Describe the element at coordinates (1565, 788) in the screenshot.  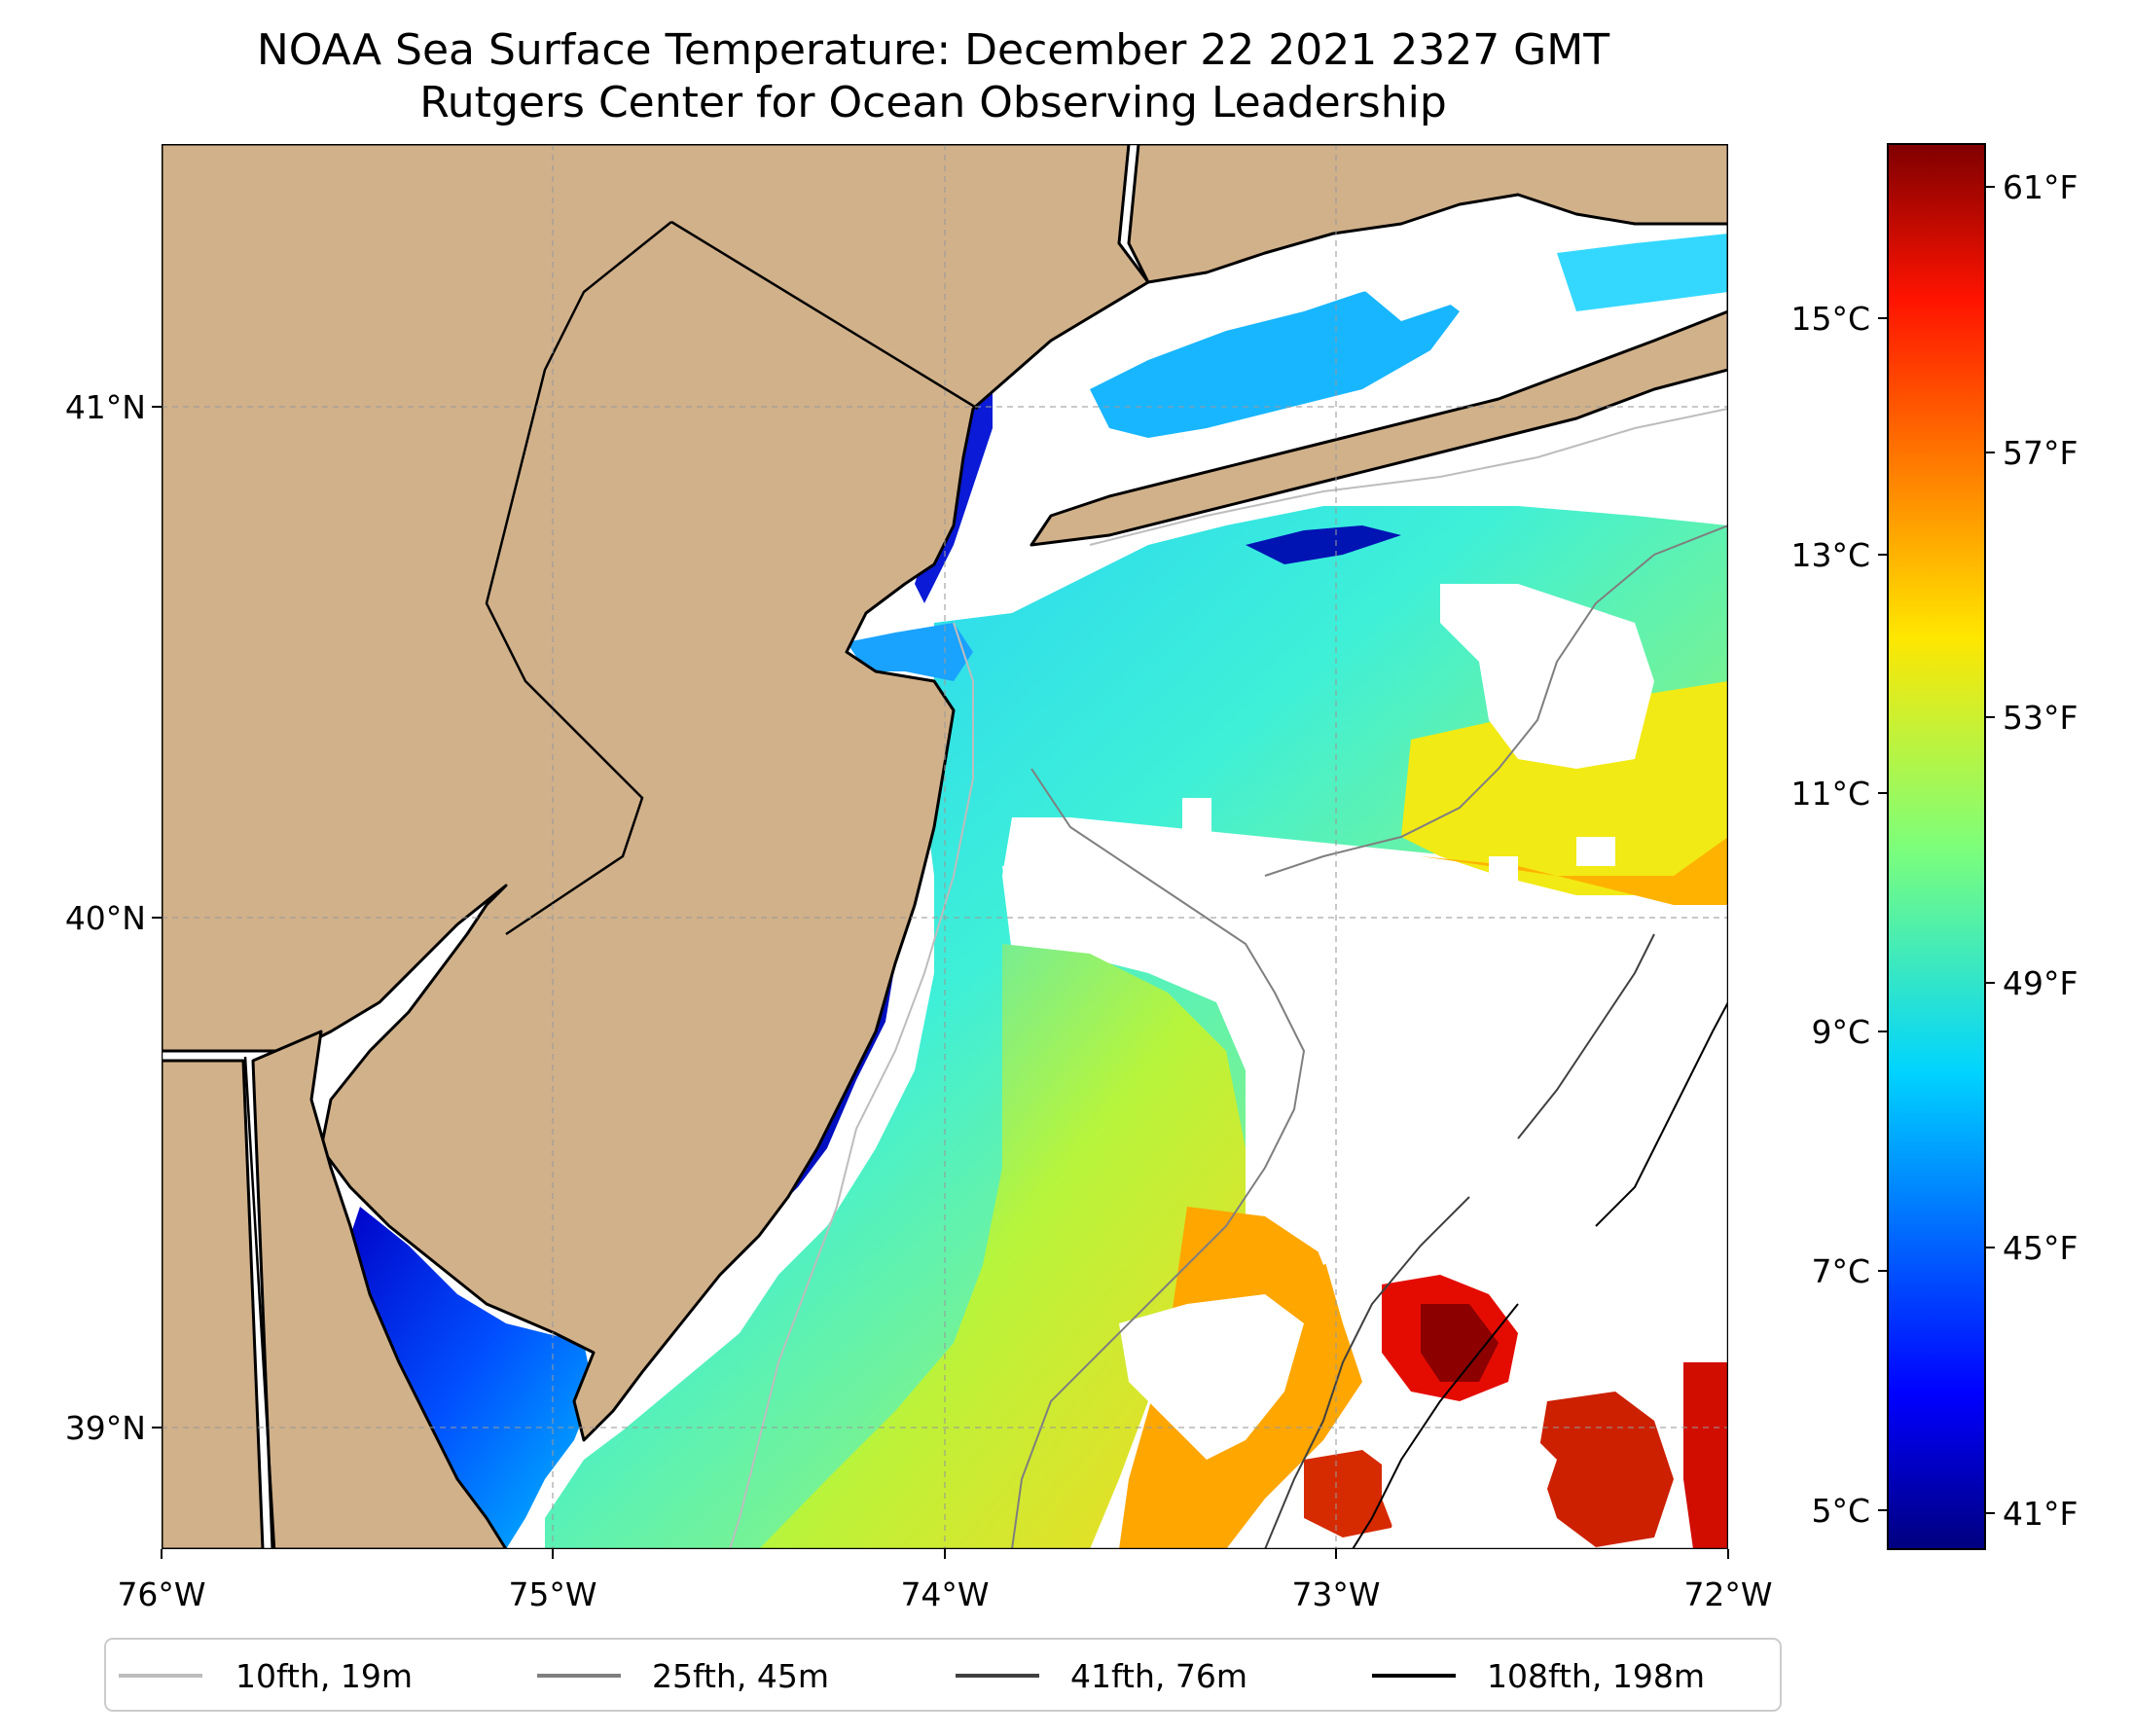
I see `sst-yellow-offshore` at that location.